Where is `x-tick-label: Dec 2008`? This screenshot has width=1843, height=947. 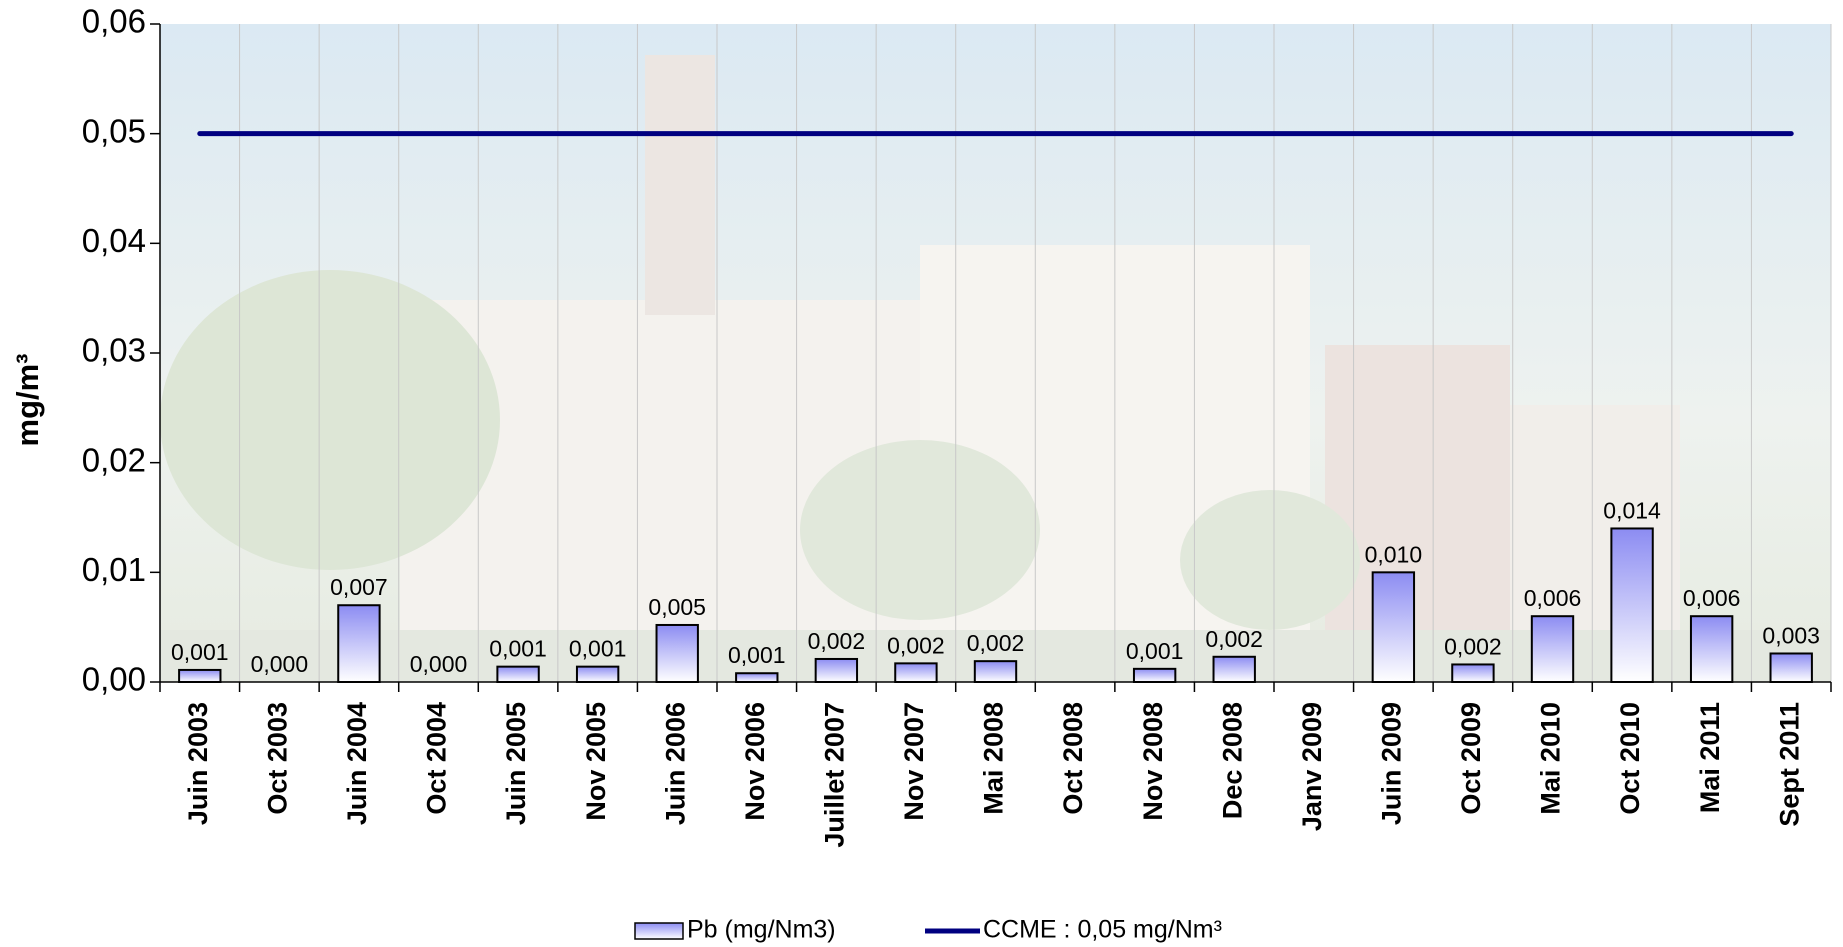 x-tick-label: Dec 2008 is located at coordinates (1232, 760).